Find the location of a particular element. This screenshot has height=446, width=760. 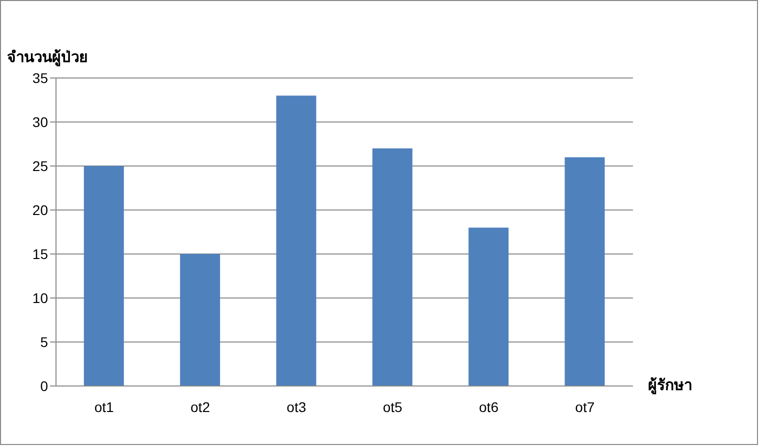

x-tick-label: ot5 is located at coordinates (392, 406).